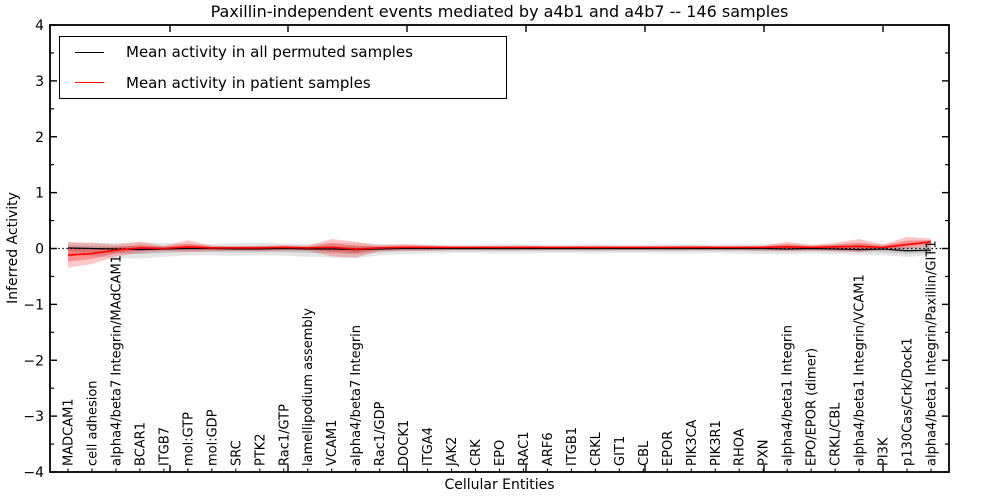 The height and width of the screenshot is (500, 1000). I want to click on x-tick-label: RAC1, so click(524, 448).